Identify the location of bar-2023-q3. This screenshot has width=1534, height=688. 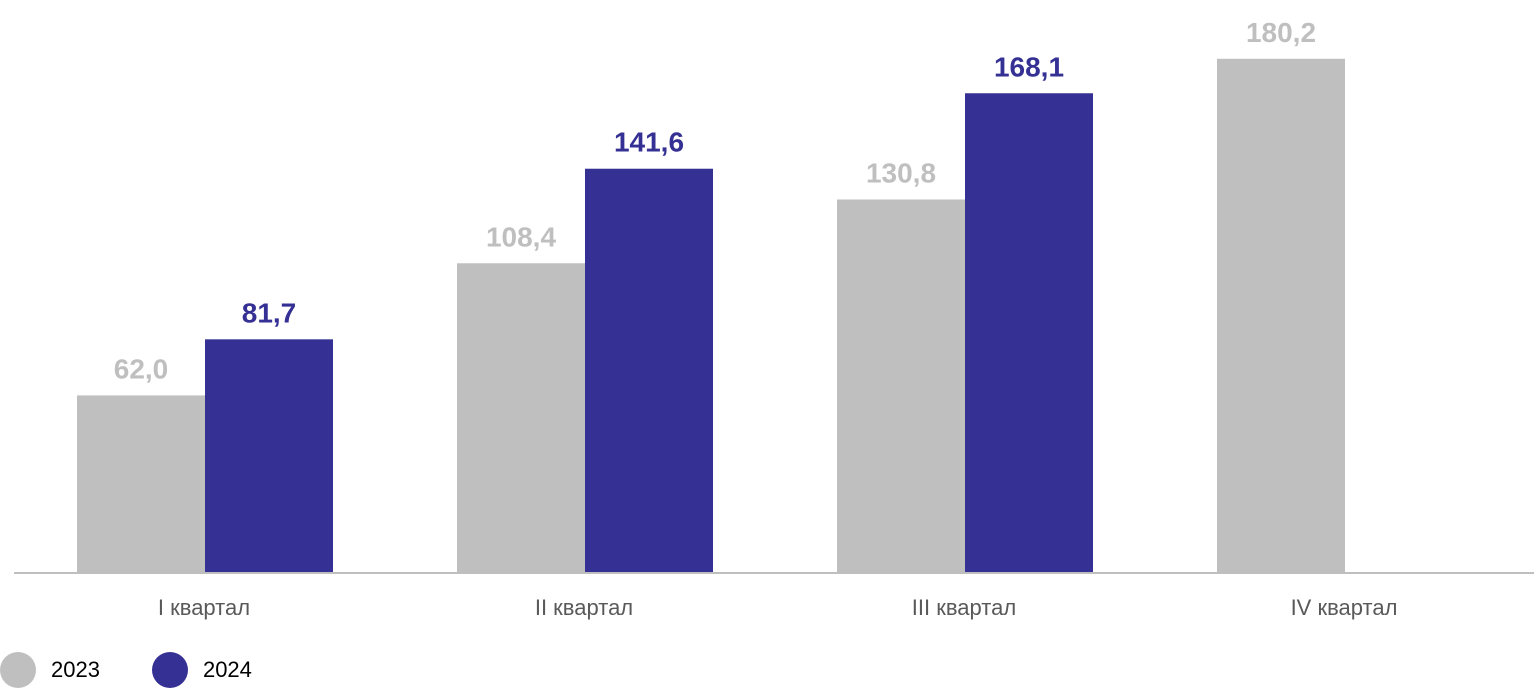
(901, 385).